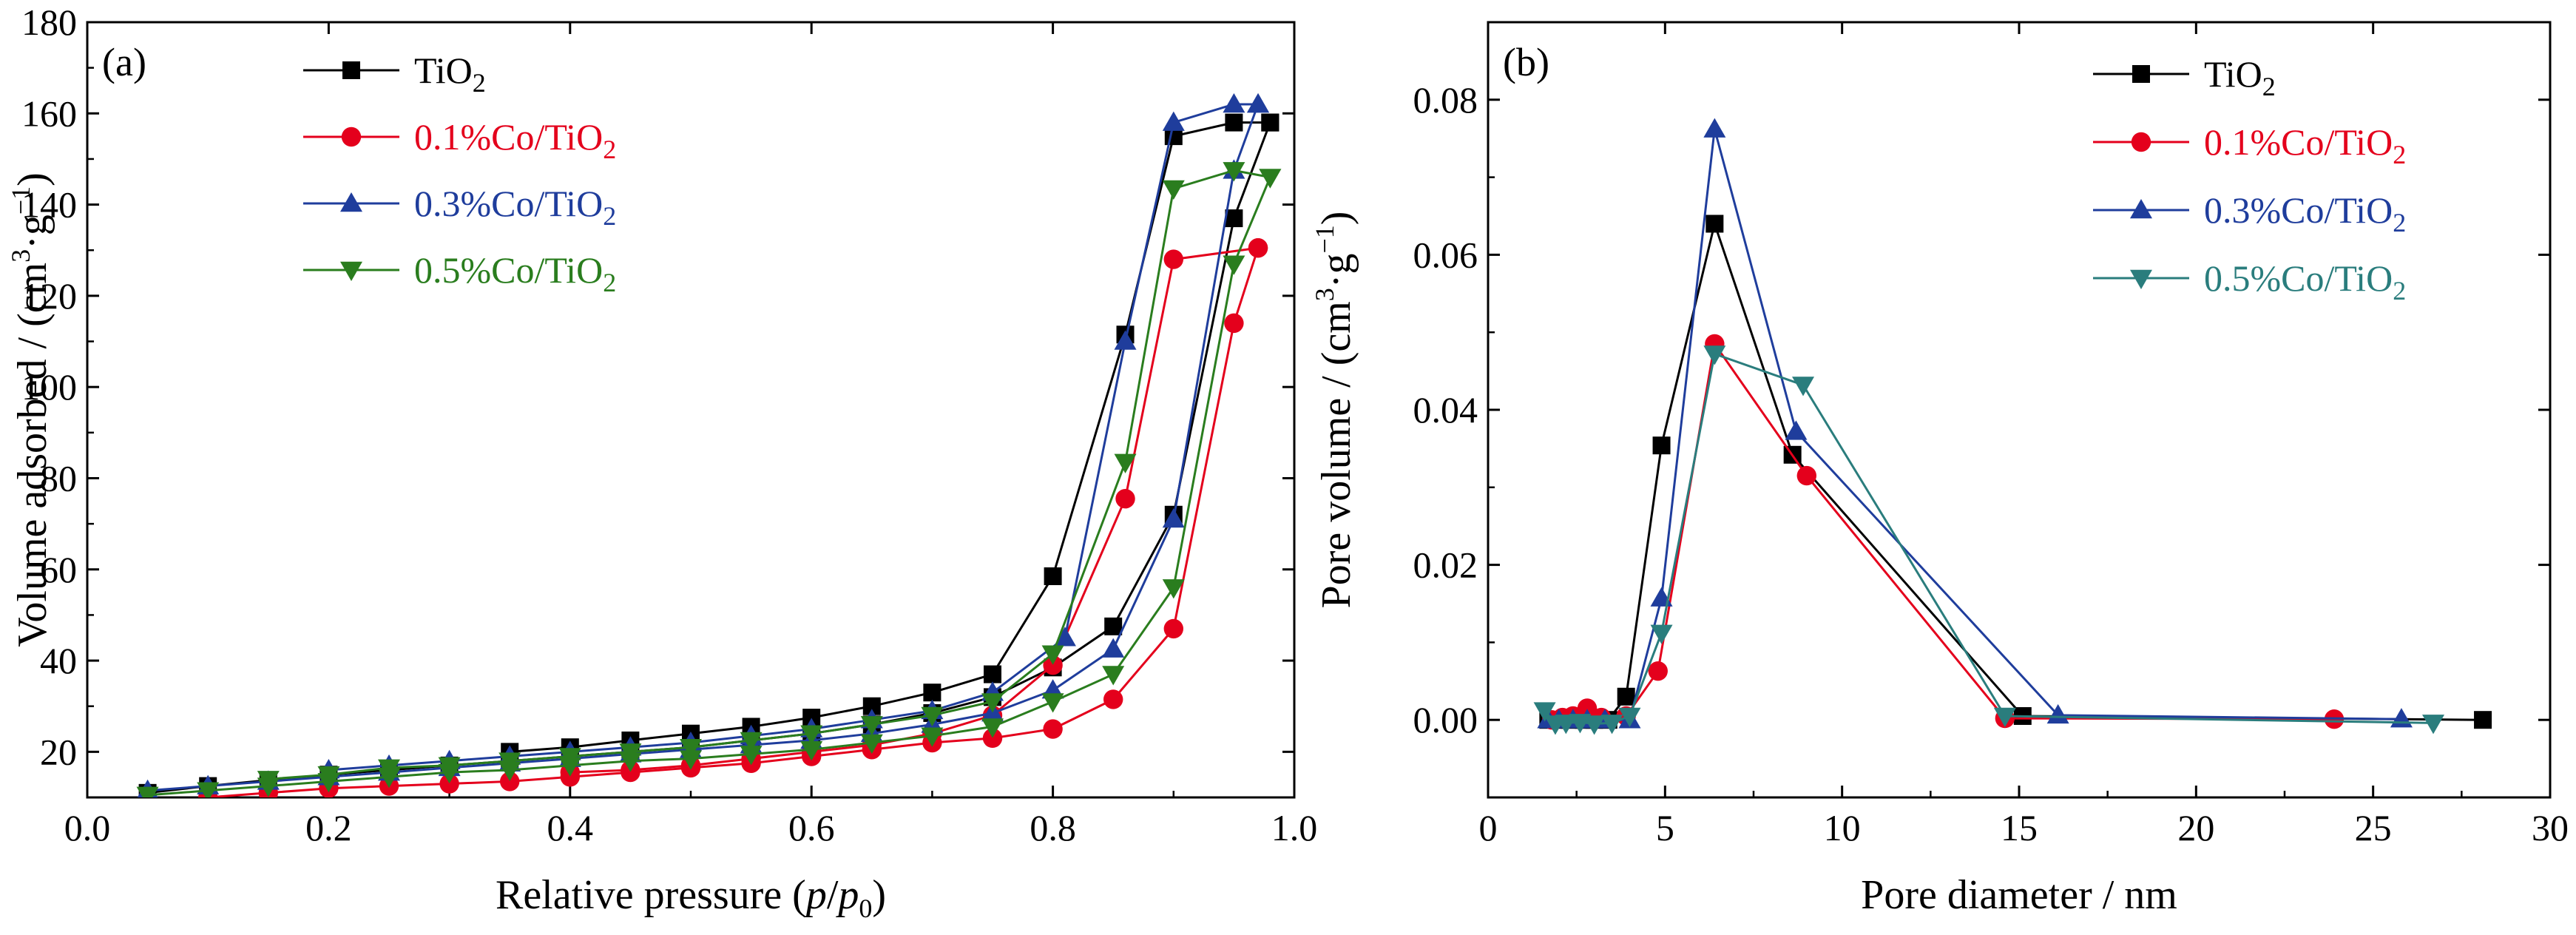 This screenshot has width=2576, height=935. What do you see at coordinates (49, 113) in the screenshot?
I see `y-tick-label: 160` at bounding box center [49, 113].